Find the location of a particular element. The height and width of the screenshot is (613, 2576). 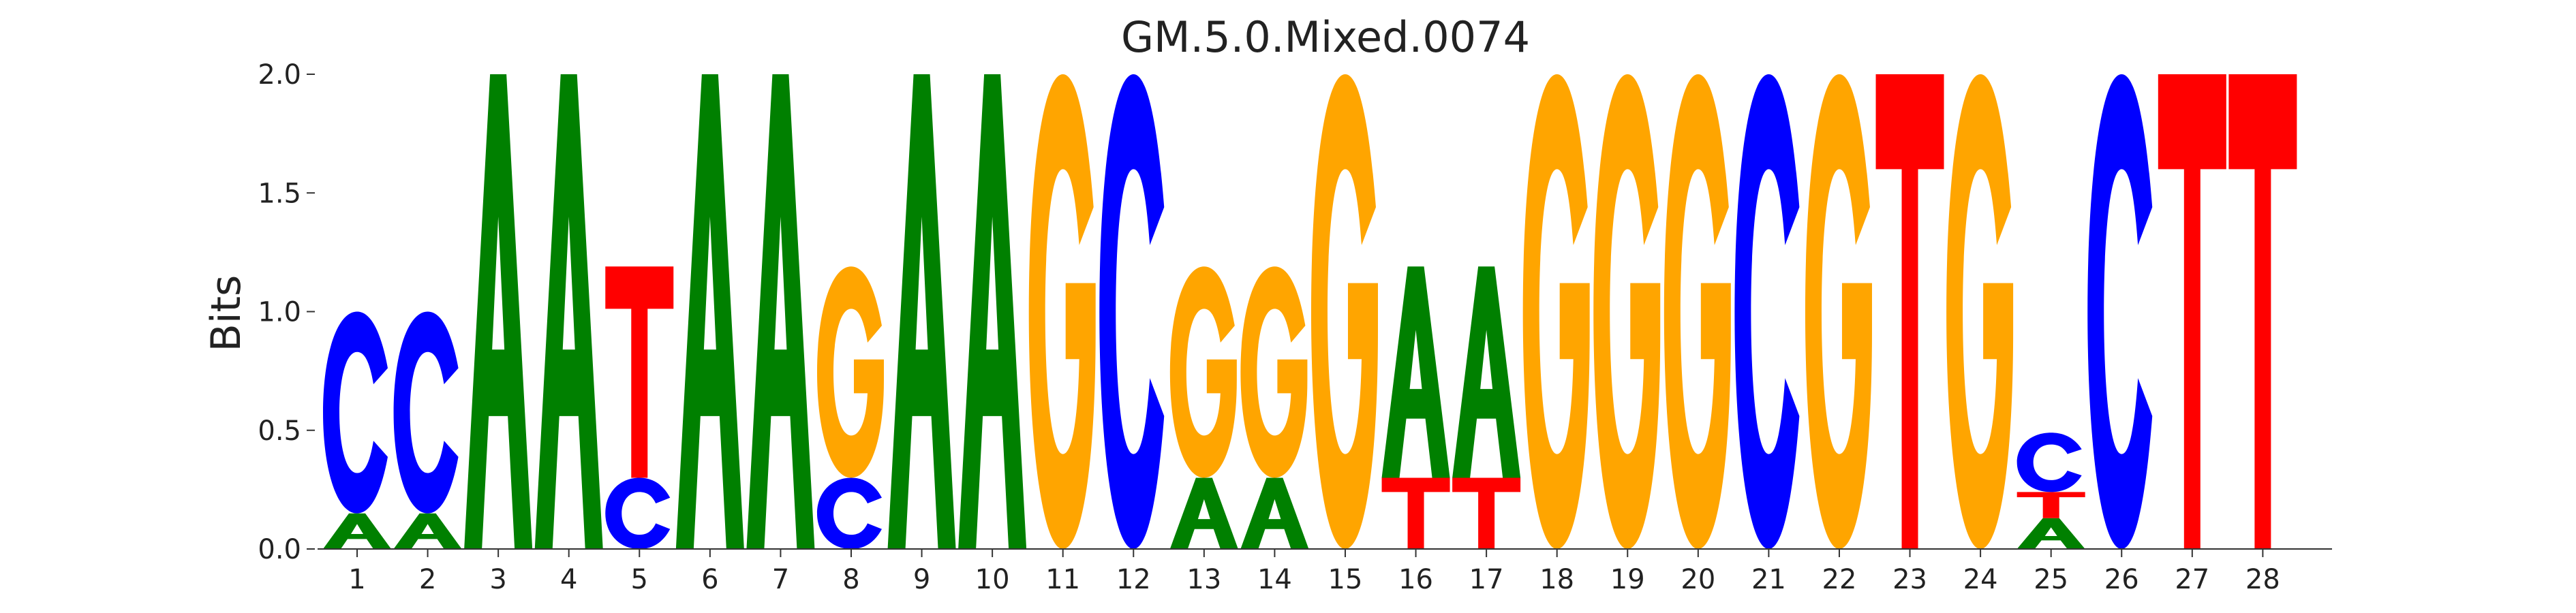

y-tick-label: 1.0 is located at coordinates (279, 312).